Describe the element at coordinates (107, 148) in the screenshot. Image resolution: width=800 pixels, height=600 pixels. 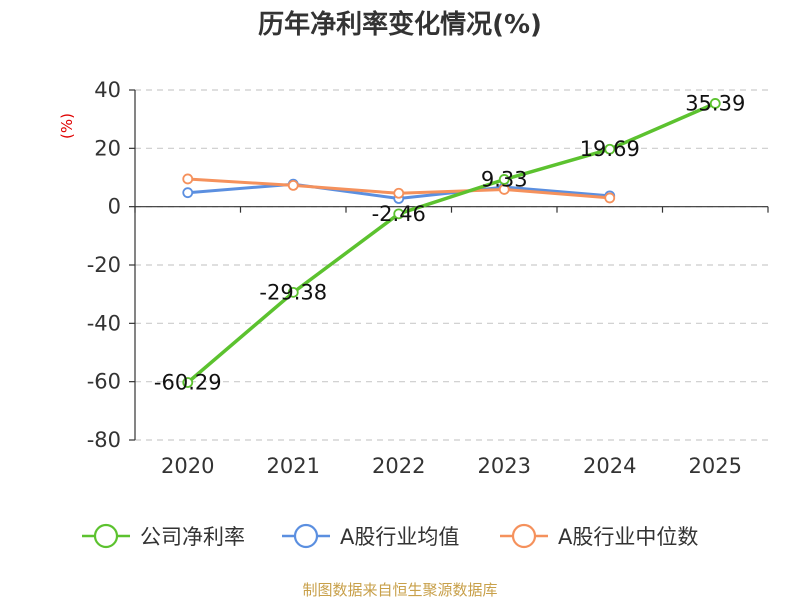
I see `y-tick-label-20: 20` at that location.